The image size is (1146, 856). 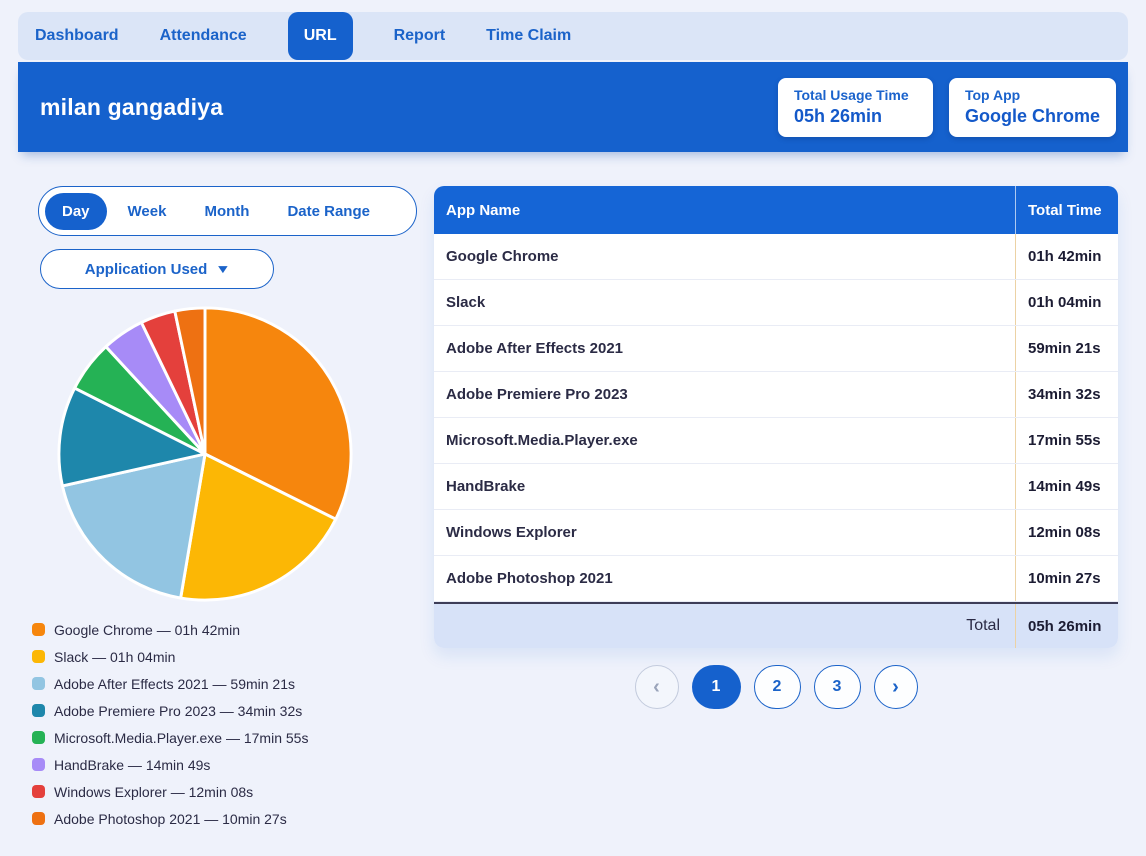 What do you see at coordinates (132, 437) in the screenshot?
I see `pie-slice-adobe-premiere-pro-2023` at bounding box center [132, 437].